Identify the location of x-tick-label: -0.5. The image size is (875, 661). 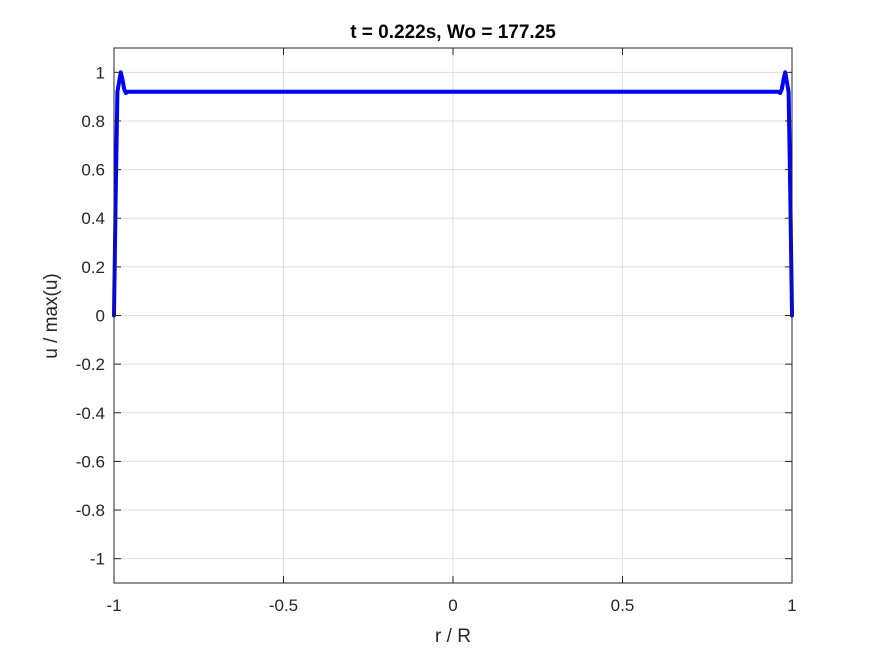
(283, 605).